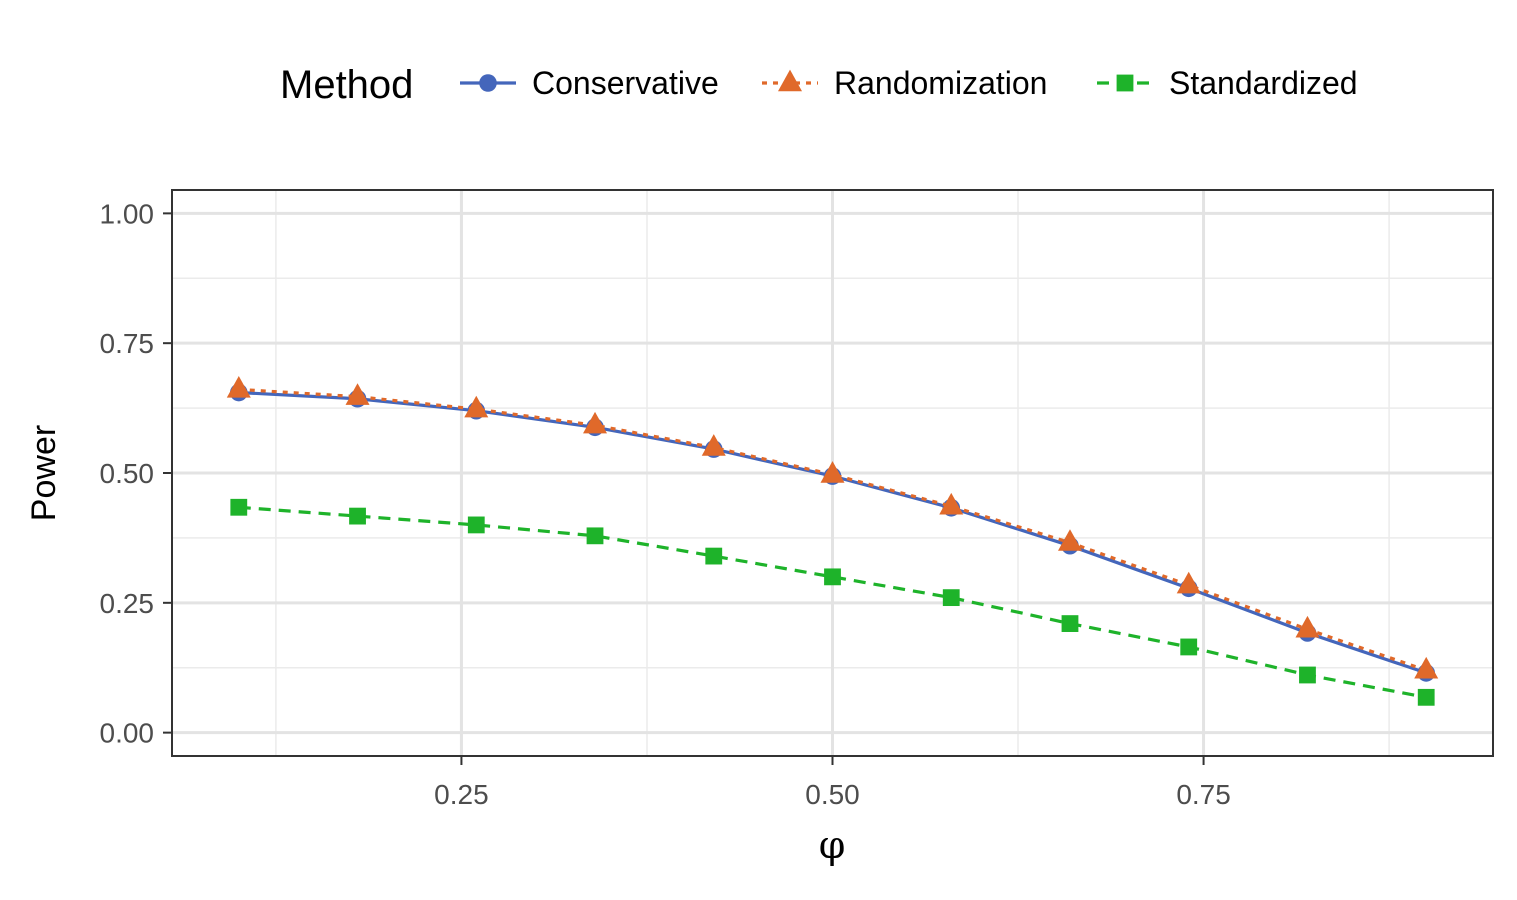 The width and height of the screenshot is (1517, 900). What do you see at coordinates (44, 473) in the screenshot?
I see `y-axis-title: Power` at bounding box center [44, 473].